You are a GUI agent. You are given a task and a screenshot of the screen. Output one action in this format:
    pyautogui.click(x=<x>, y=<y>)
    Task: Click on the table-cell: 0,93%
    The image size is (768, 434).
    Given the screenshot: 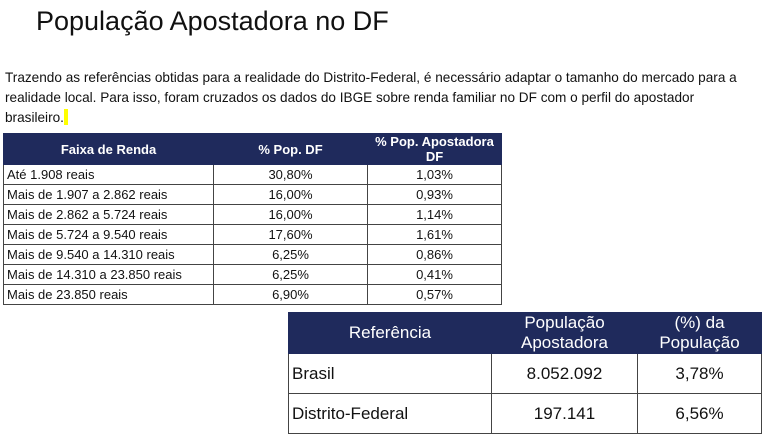 What is the action you would take?
    pyautogui.click(x=434, y=194)
    